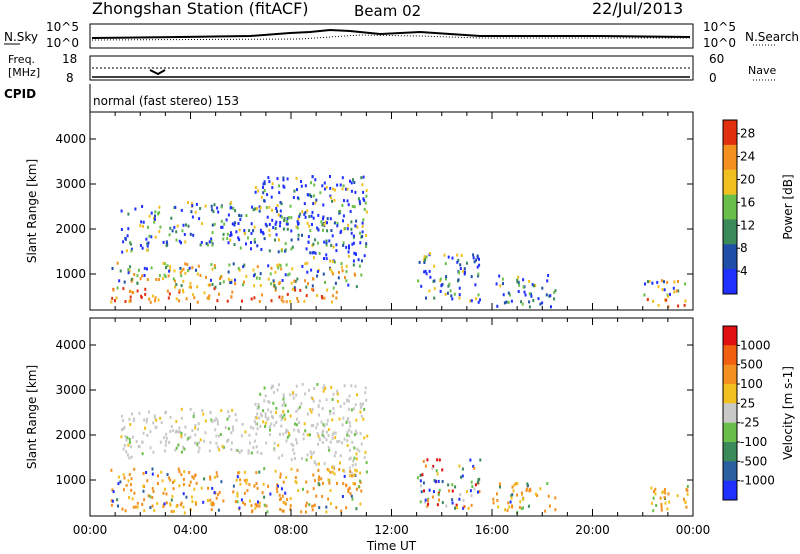  What do you see at coordinates (638, 9) in the screenshot?
I see `date-label: 22/Jul/2013` at bounding box center [638, 9].